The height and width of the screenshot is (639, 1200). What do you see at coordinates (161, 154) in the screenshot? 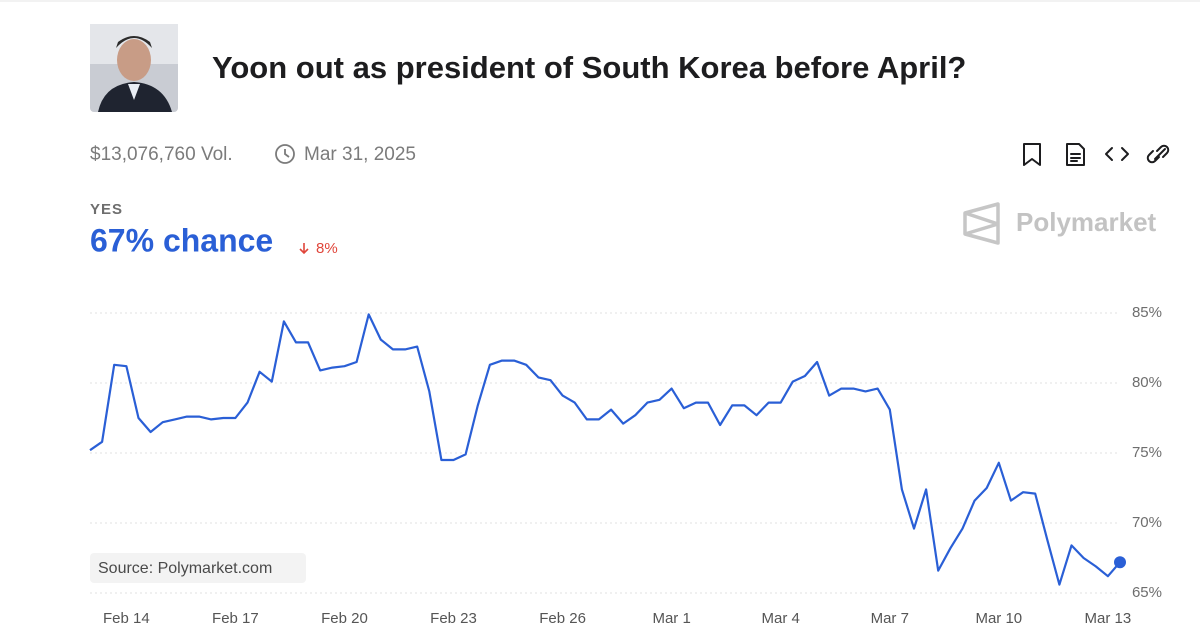
I see `volume: $13,076,760 Vol.` at bounding box center [161, 154].